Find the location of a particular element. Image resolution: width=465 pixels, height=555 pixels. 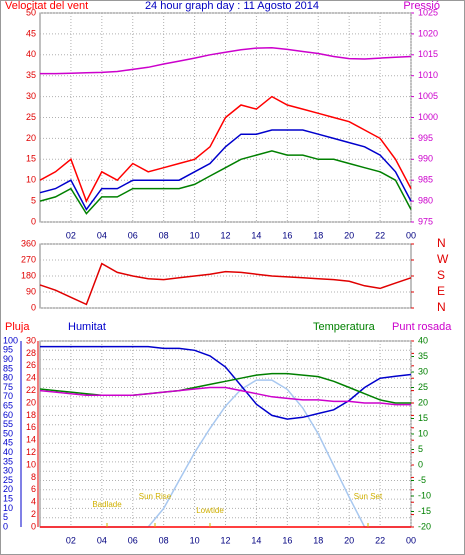

legend-label: Humitat is located at coordinates (87, 327).